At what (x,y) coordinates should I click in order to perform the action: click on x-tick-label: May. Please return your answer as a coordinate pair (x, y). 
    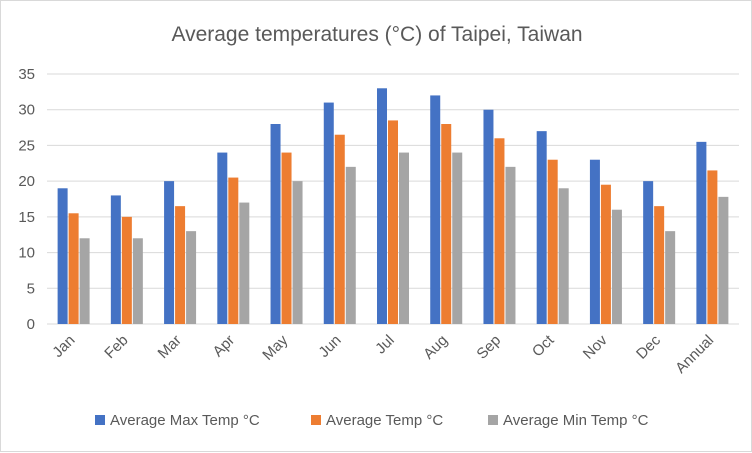
    Looking at the image, I should click on (275, 347).